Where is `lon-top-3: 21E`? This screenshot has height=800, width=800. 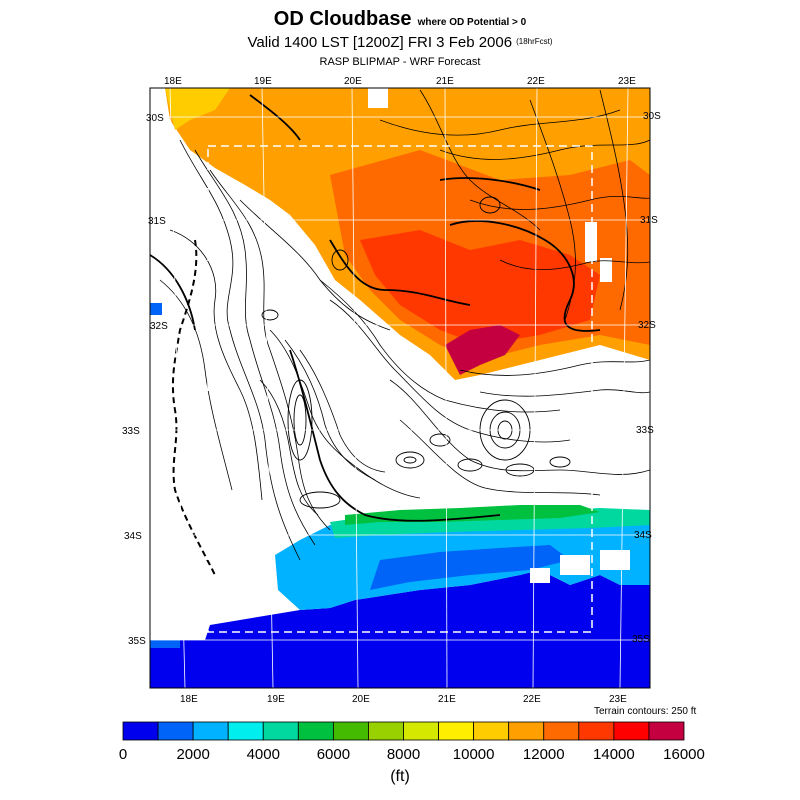
lon-top-3: 21E is located at coordinates (445, 81).